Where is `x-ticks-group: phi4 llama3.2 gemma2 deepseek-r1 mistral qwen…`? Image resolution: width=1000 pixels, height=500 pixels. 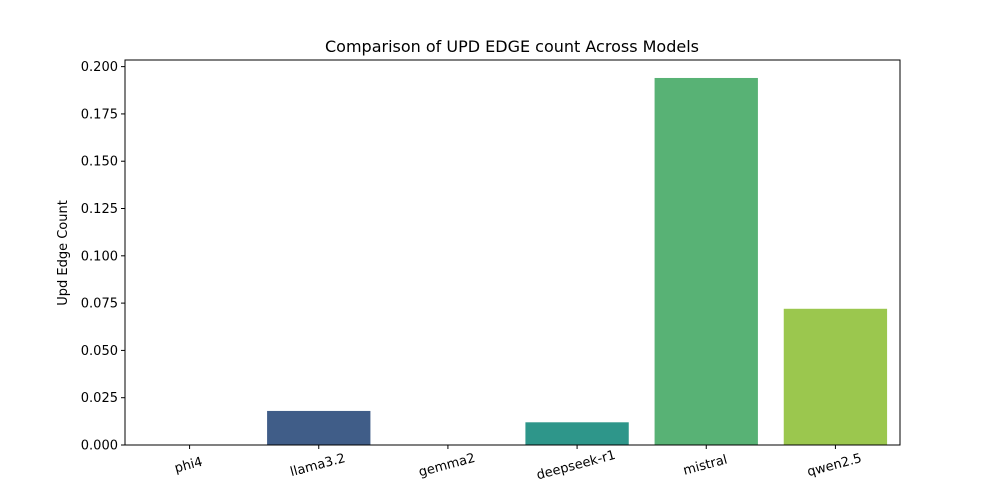
x-ticks-group: phi4 llama3.2 gemma2 deepseek-r1 mistral qwen… is located at coordinates (518, 464).